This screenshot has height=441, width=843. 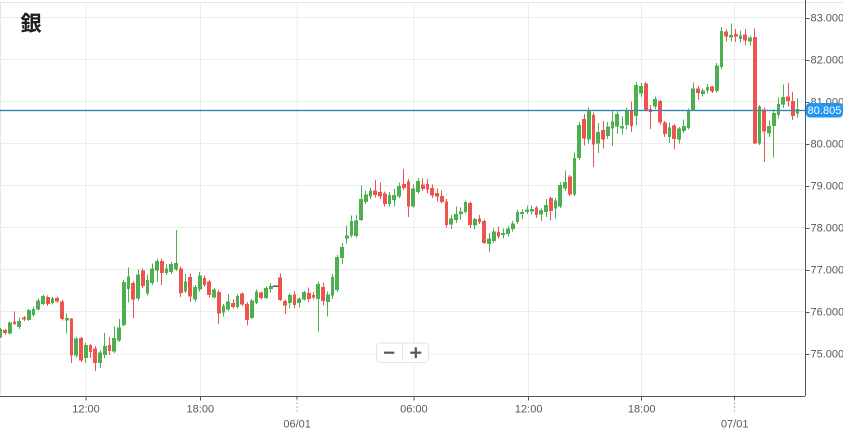 I want to click on svg-text: 82.000, so click(x=827, y=60).